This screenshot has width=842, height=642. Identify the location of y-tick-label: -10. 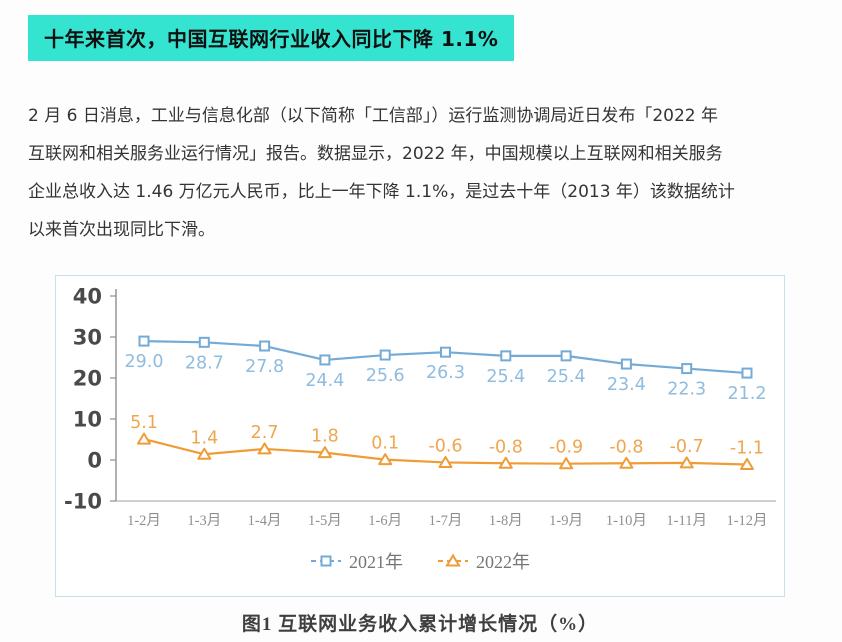
(83, 502).